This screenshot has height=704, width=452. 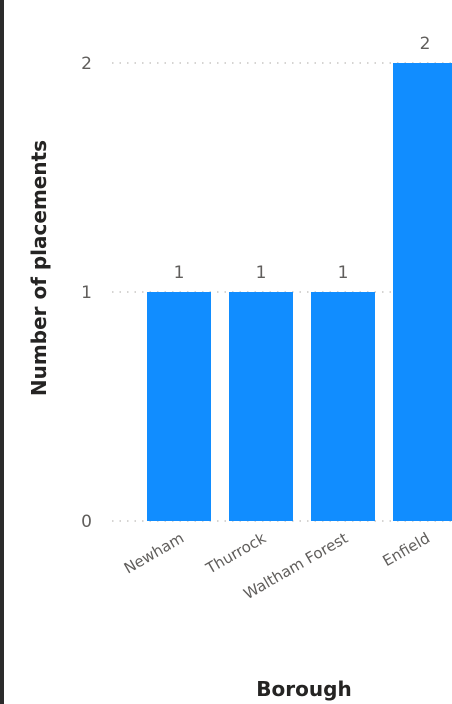 I want to click on x-tick-label: Newham, so click(x=154, y=553).